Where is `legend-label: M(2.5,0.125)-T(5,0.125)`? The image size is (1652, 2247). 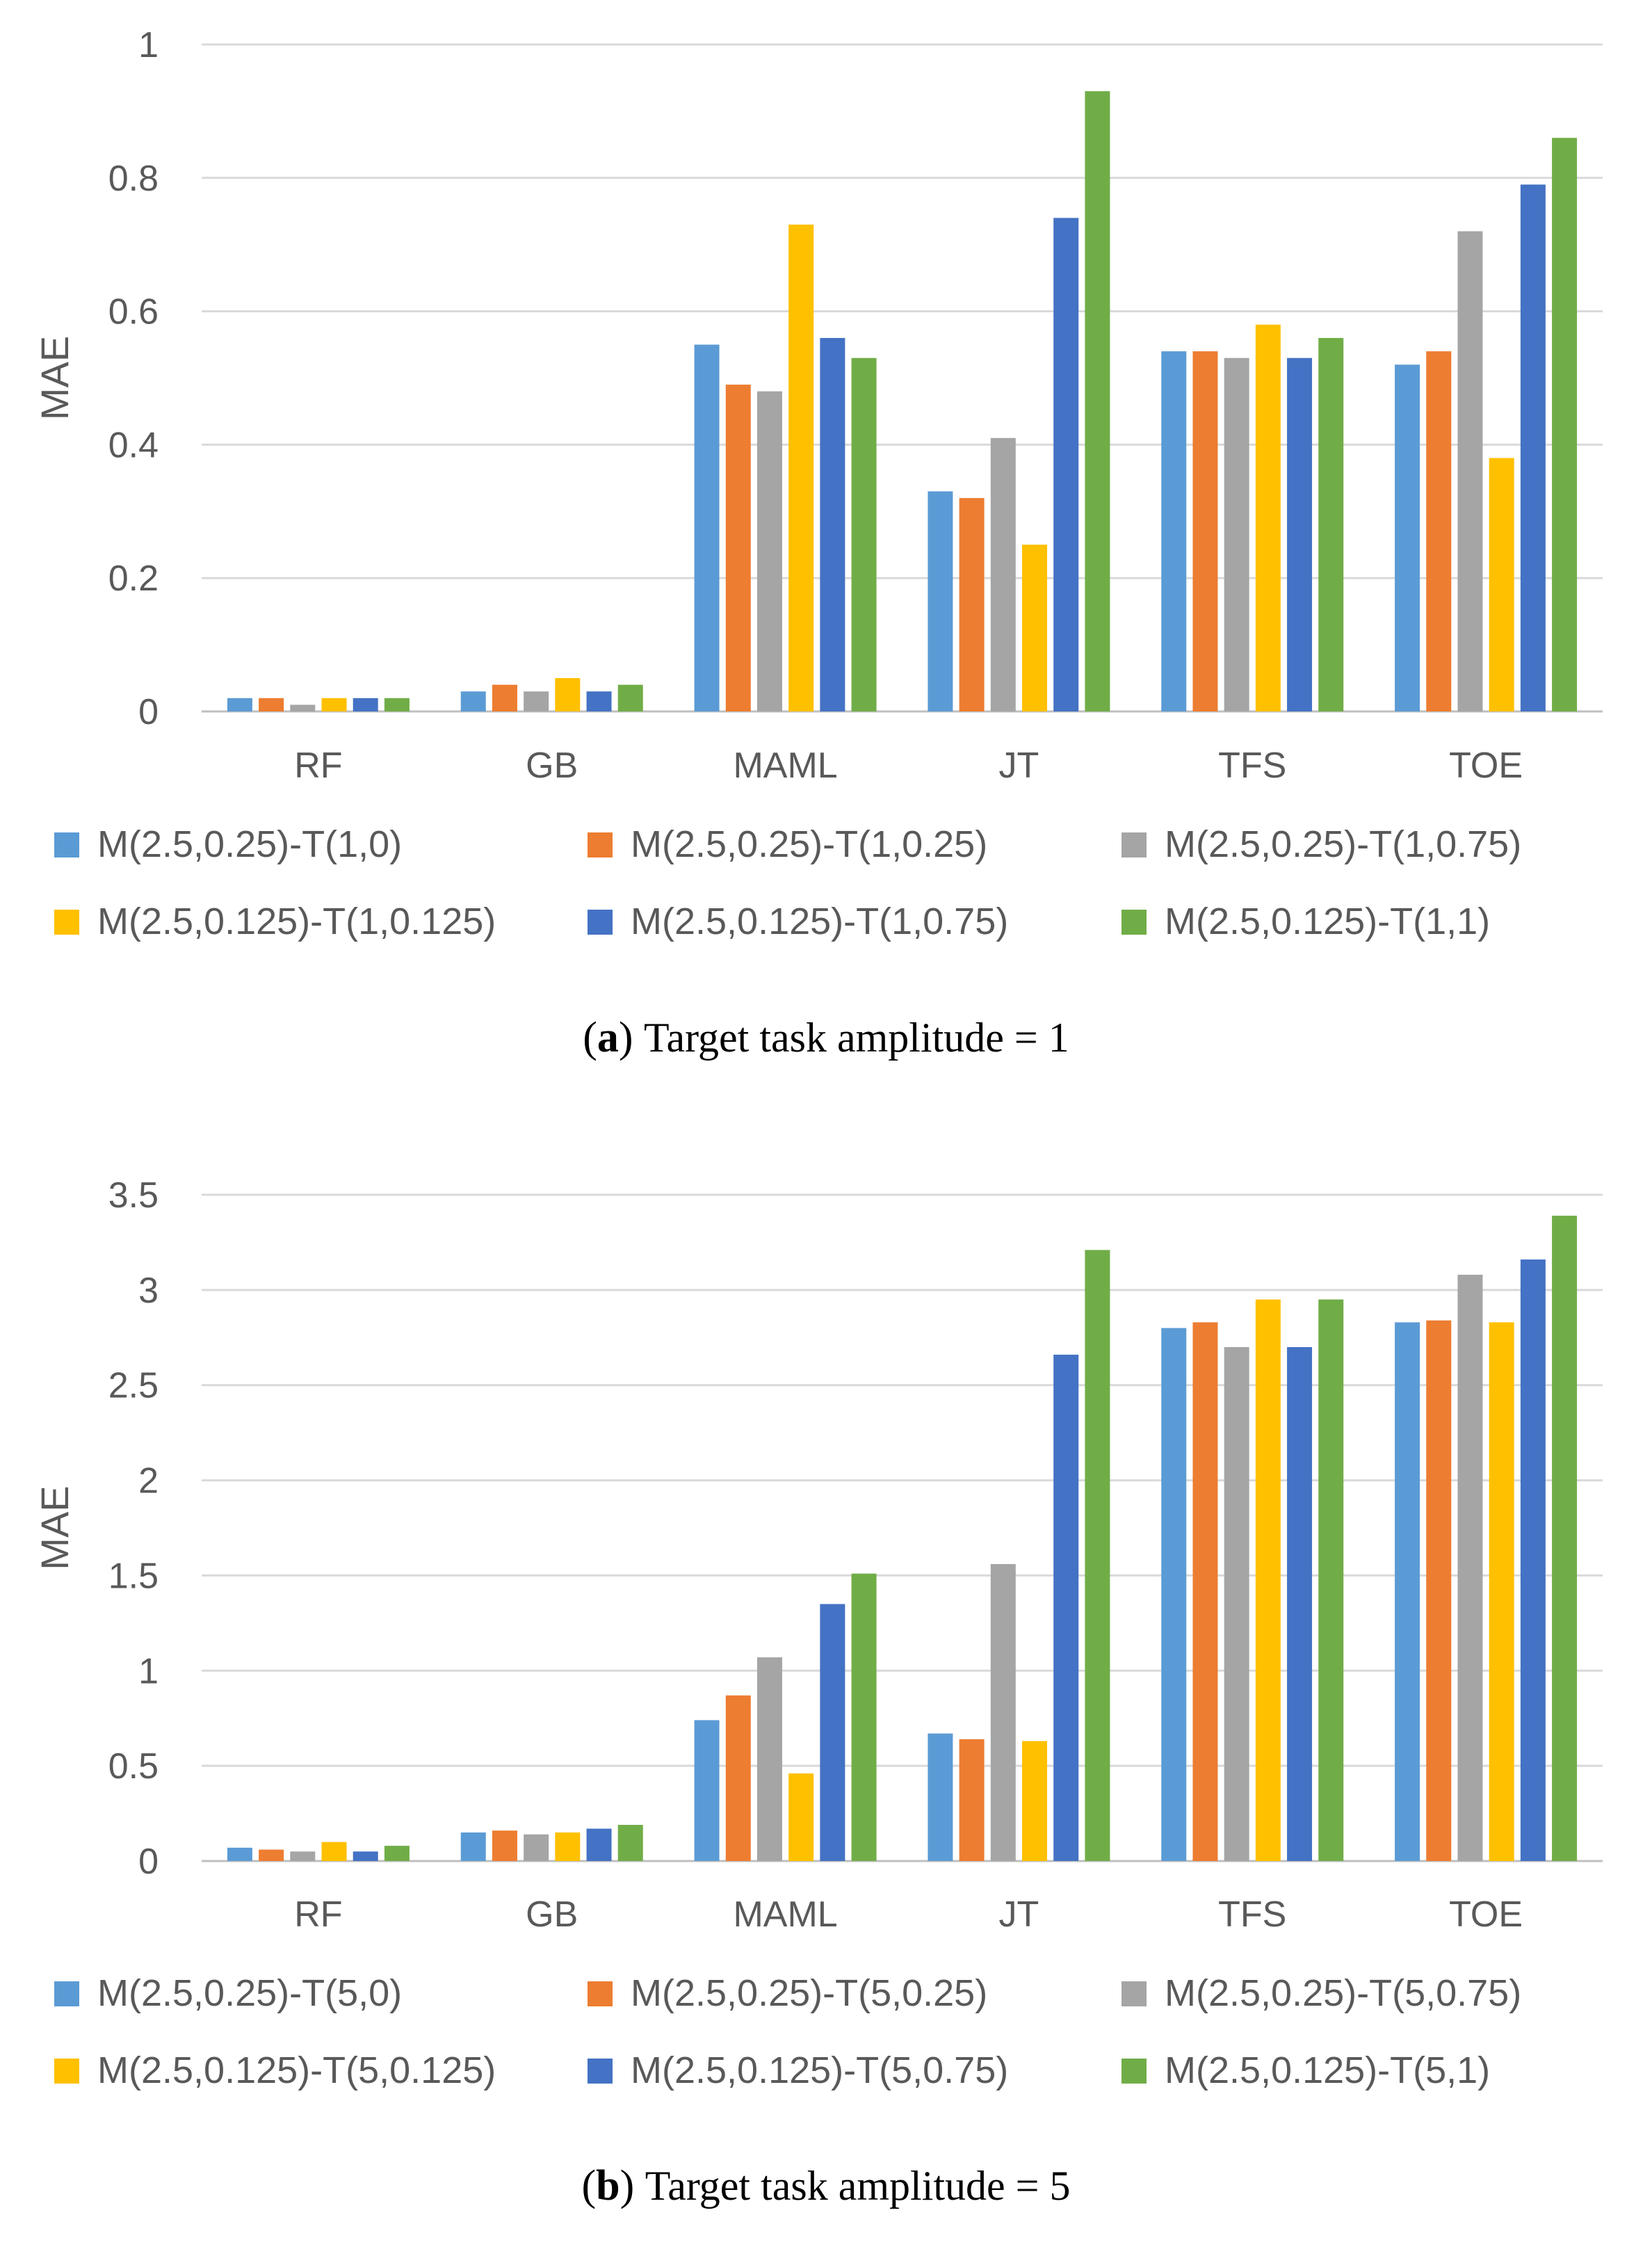
legend-label: M(2.5,0.125)-T(5,0.125) is located at coordinates (296, 2070).